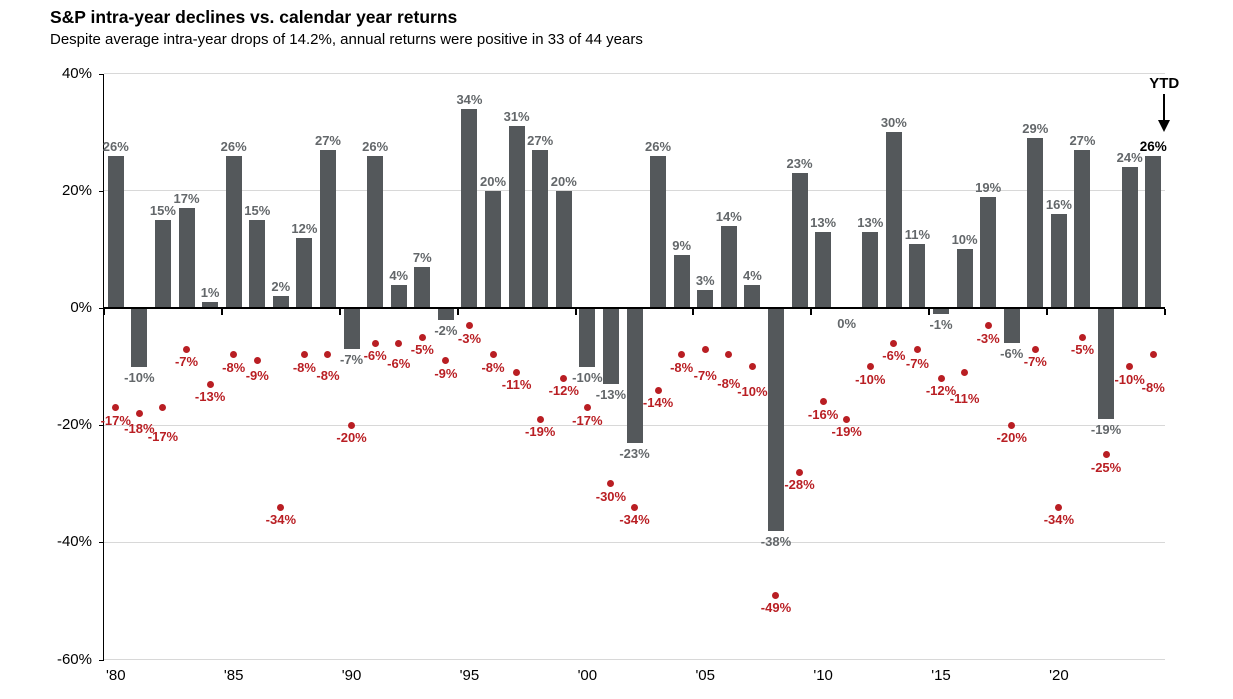 The image size is (1233, 699). What do you see at coordinates (186, 258) in the screenshot?
I see `return-bar-1983` at bounding box center [186, 258].